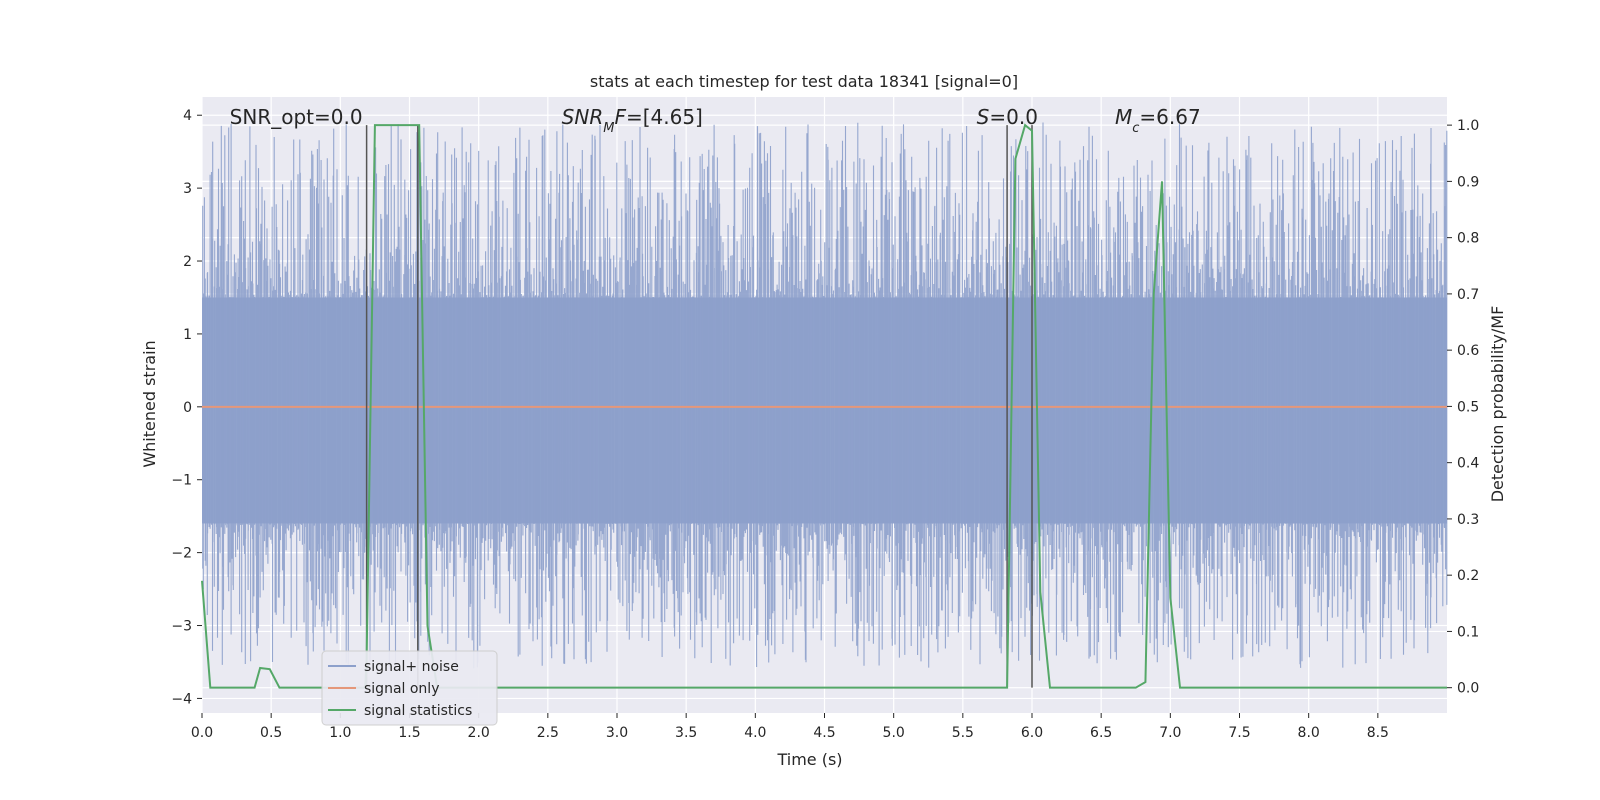 The height and width of the screenshot is (800, 1600). What do you see at coordinates (202, 733) in the screenshot?
I see `x-tick-label: 0.0` at bounding box center [202, 733].